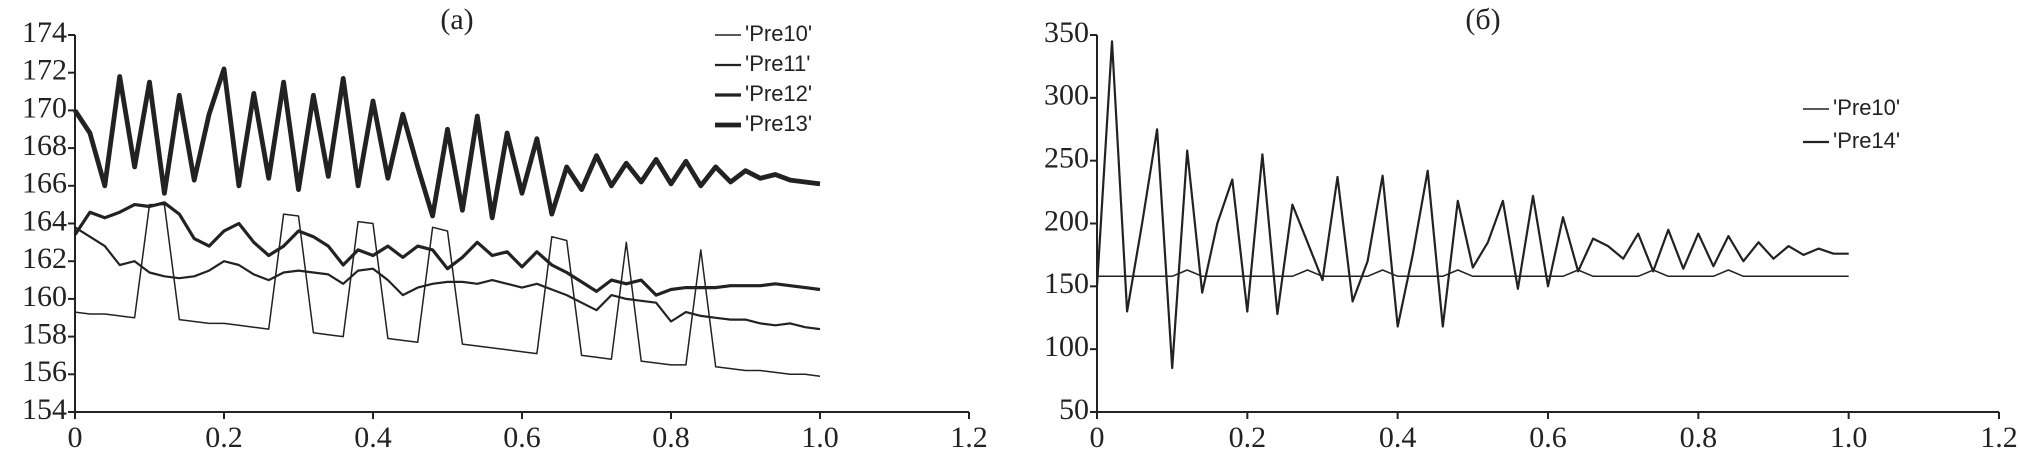 Image resolution: width=2020 pixels, height=458 pixels. Describe the element at coordinates (1066, 95) in the screenshot. I see `y-tick-label: 300` at that location.